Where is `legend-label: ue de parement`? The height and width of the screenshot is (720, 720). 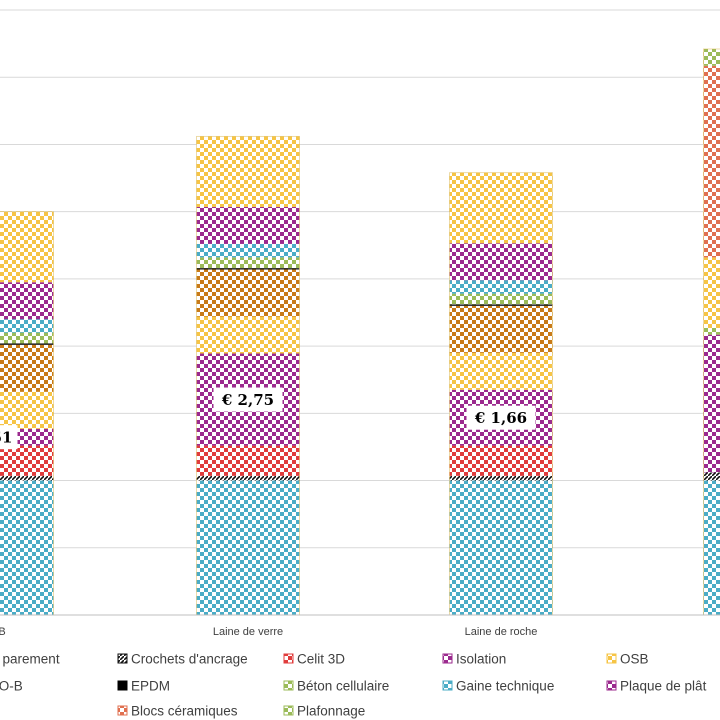
legend-label: ue de parement is located at coordinates (30, 659).